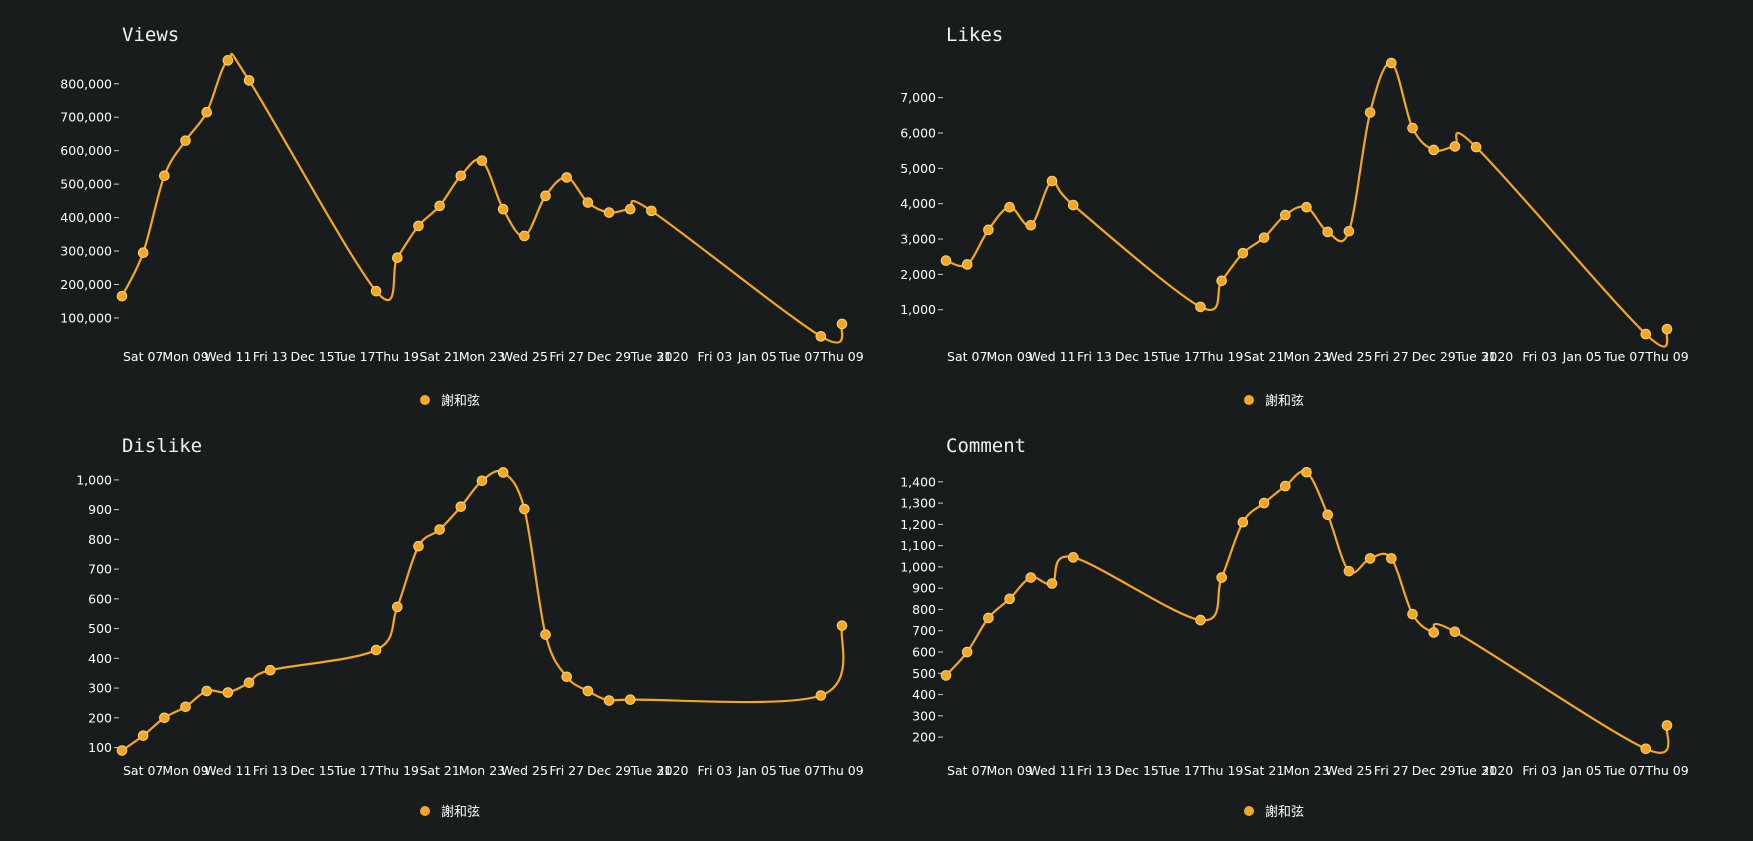 Image resolution: width=1753 pixels, height=841 pixels. What do you see at coordinates (100, 628) in the screenshot?
I see `y-tick-label: 500` at bounding box center [100, 628].